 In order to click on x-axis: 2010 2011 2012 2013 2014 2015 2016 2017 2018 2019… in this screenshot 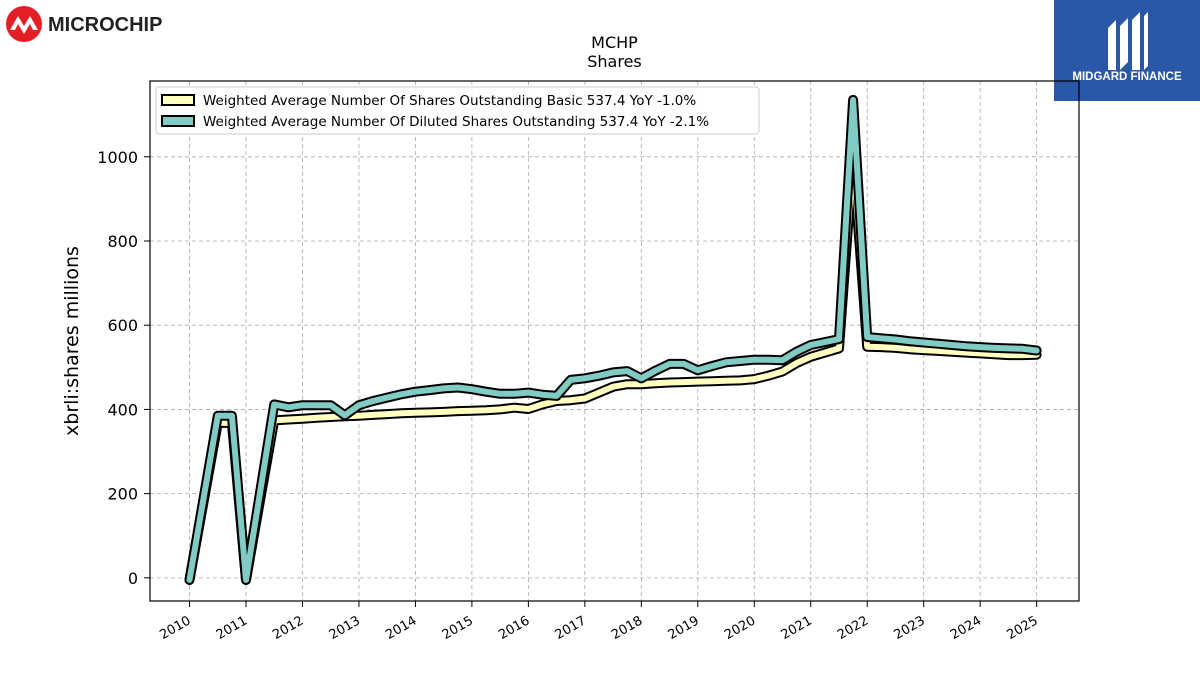, I will do `click(599, 622)`.